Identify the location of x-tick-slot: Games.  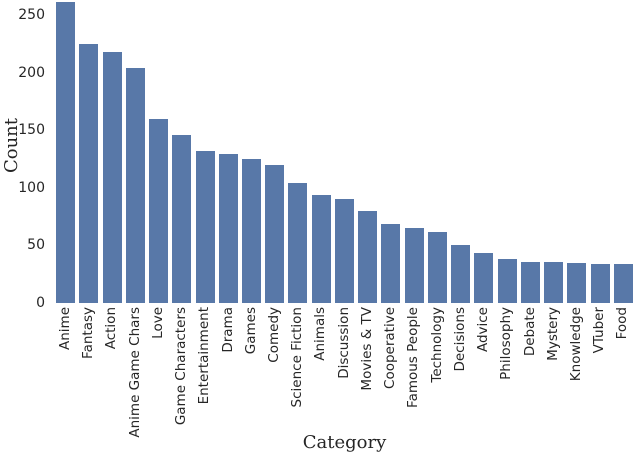
(251, 330).